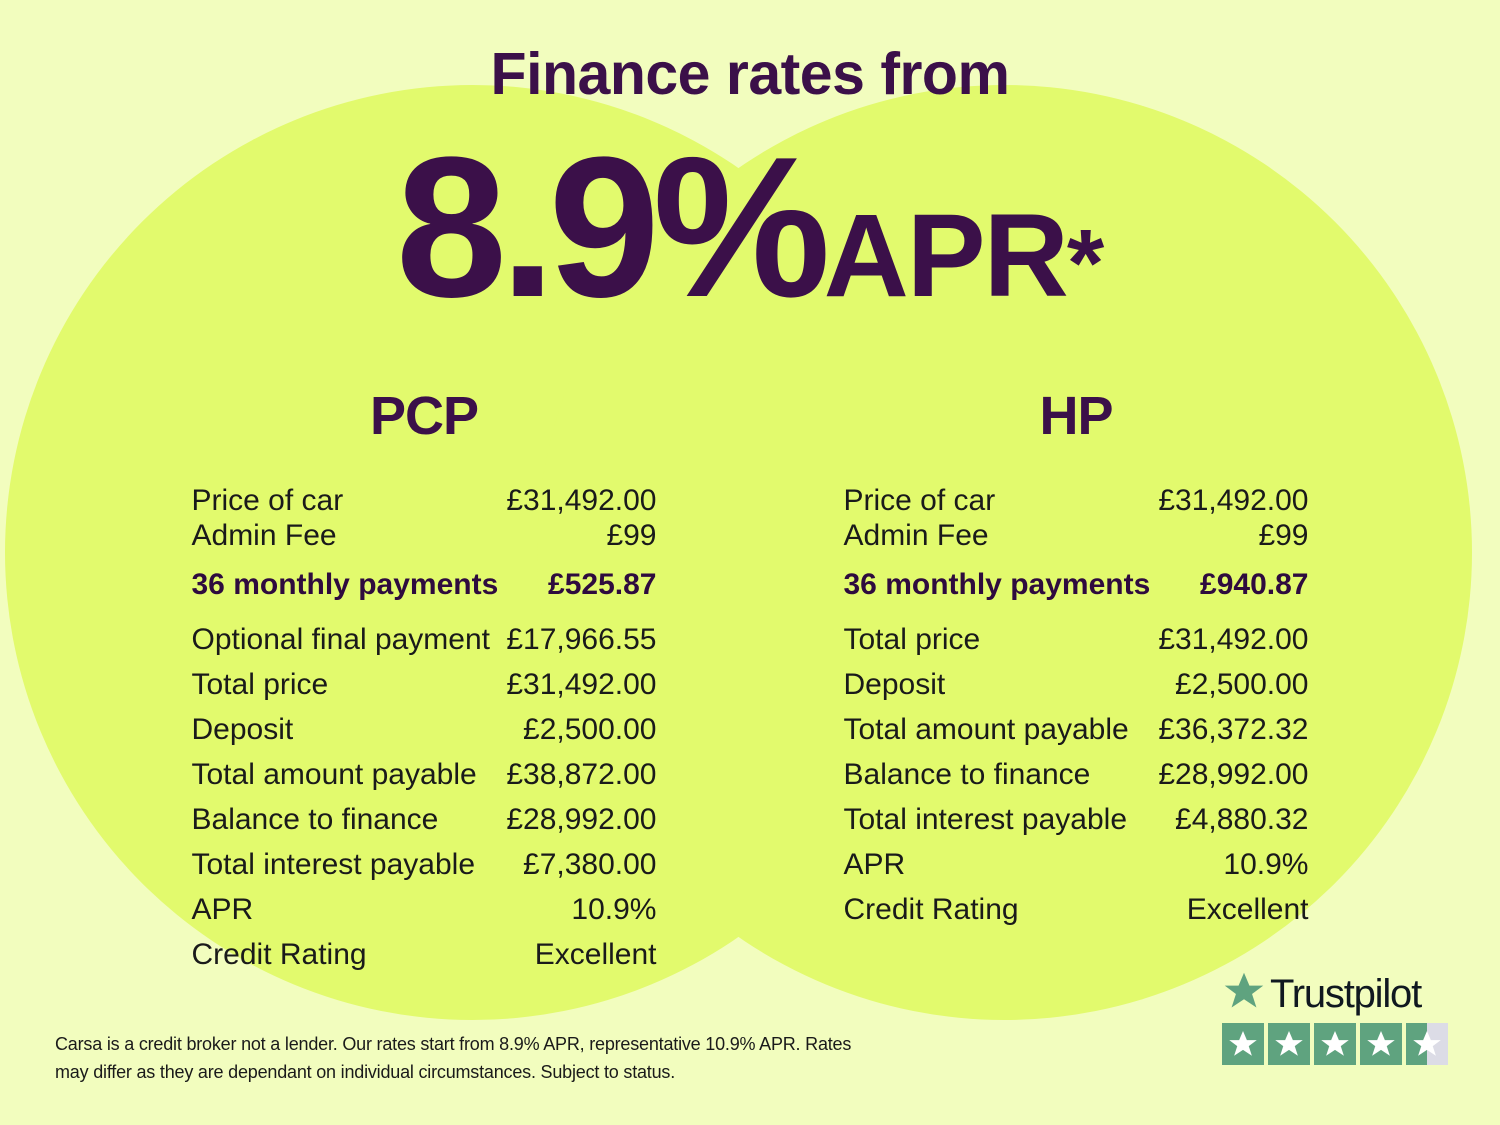 The image size is (1500, 1125). What do you see at coordinates (1346, 993) in the screenshot?
I see `trustpilot-wordmark: Trustpilot` at bounding box center [1346, 993].